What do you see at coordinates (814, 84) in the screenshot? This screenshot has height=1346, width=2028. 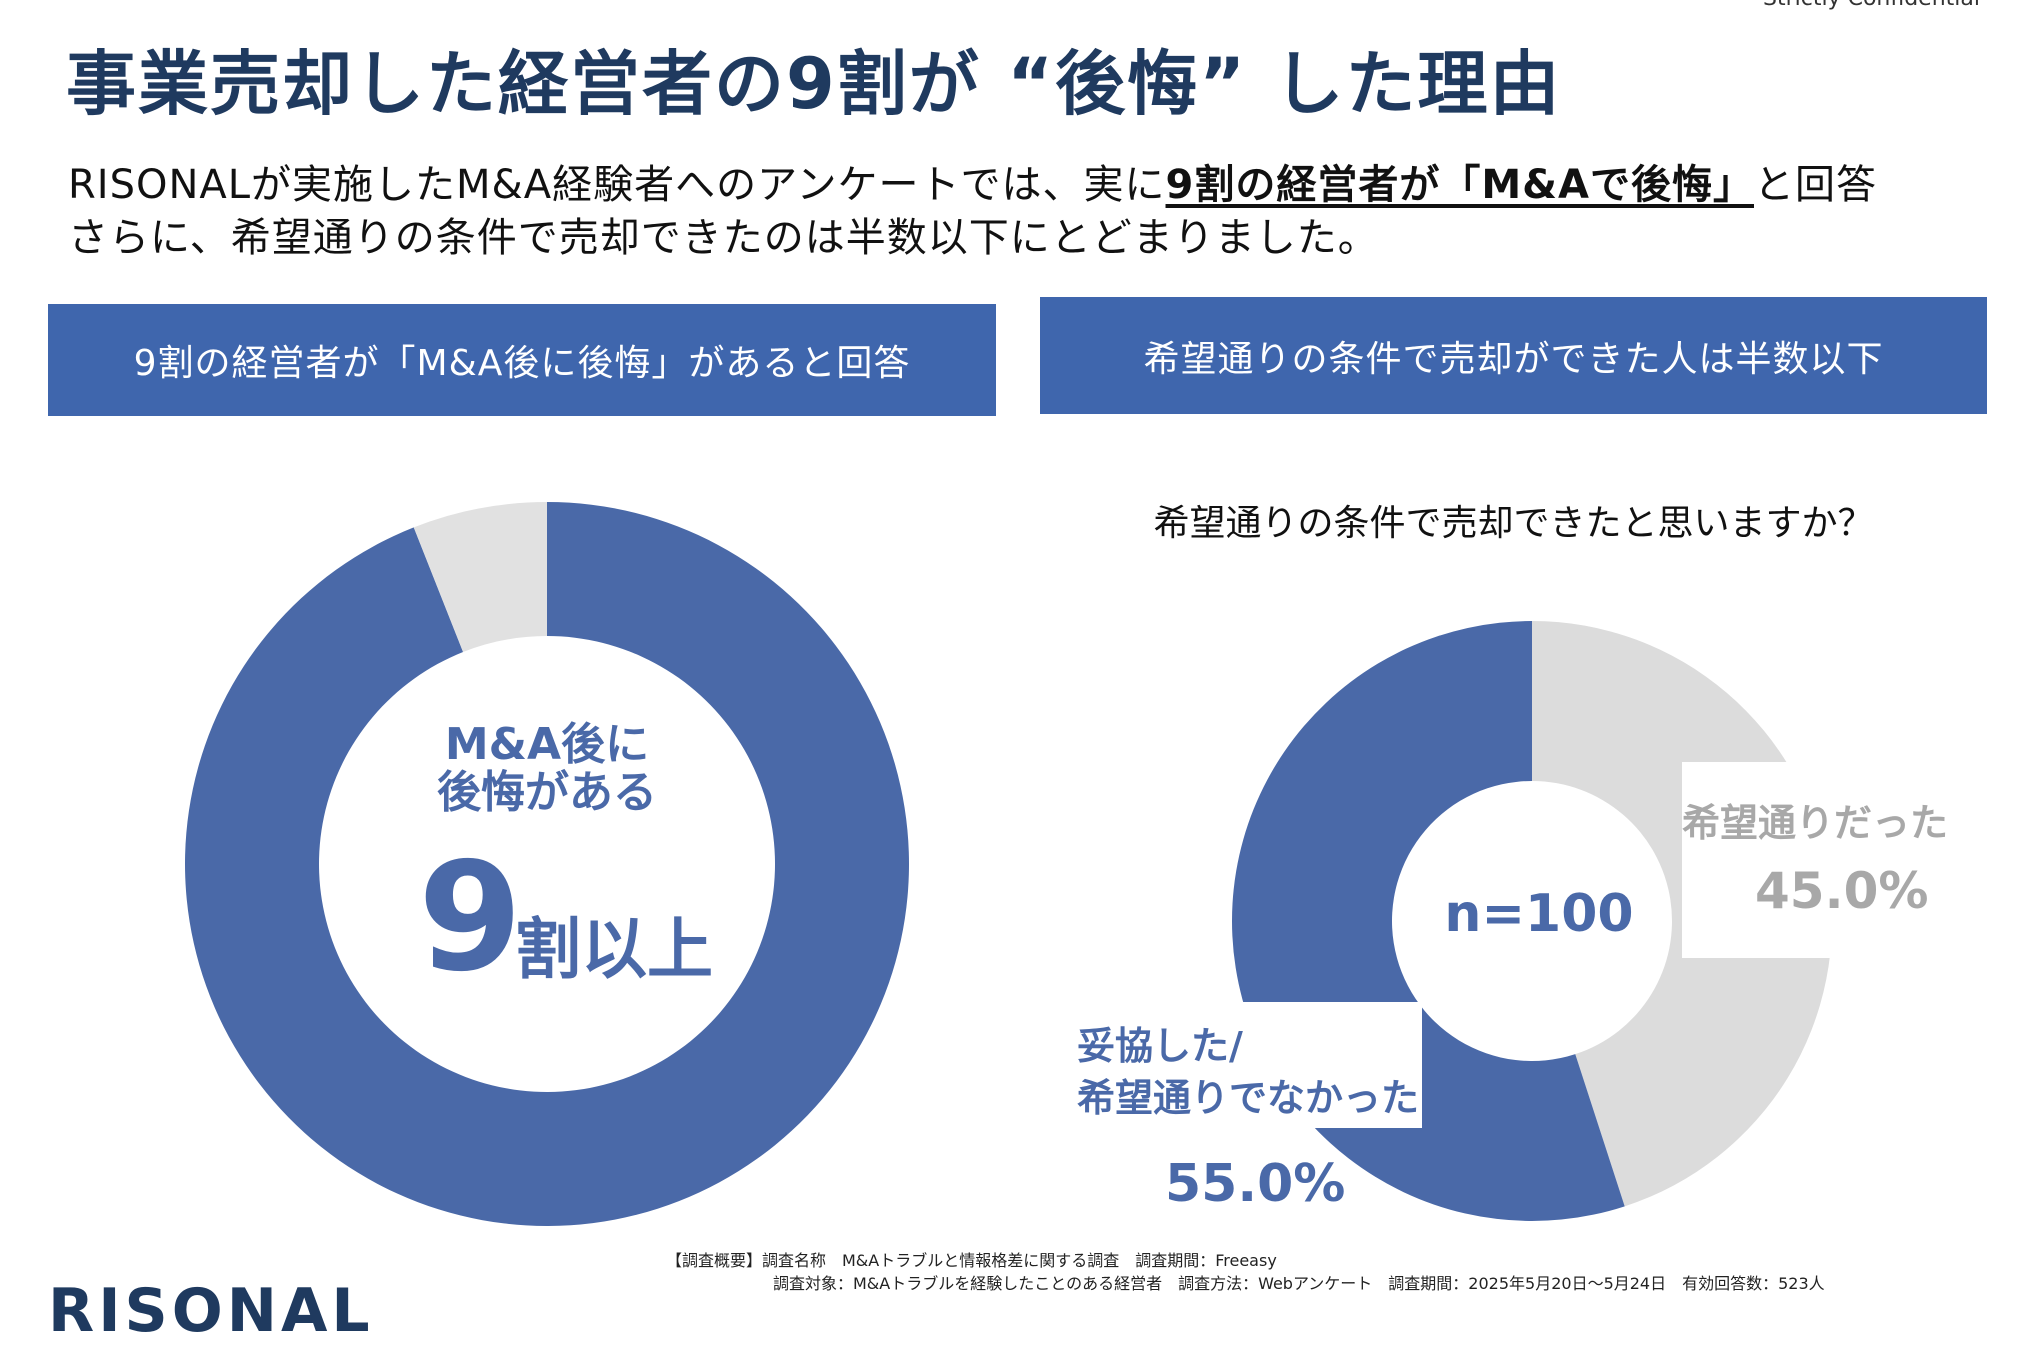 I see `slide-title: 事業売却した経営者の9割が “後悔” した理由` at bounding box center [814, 84].